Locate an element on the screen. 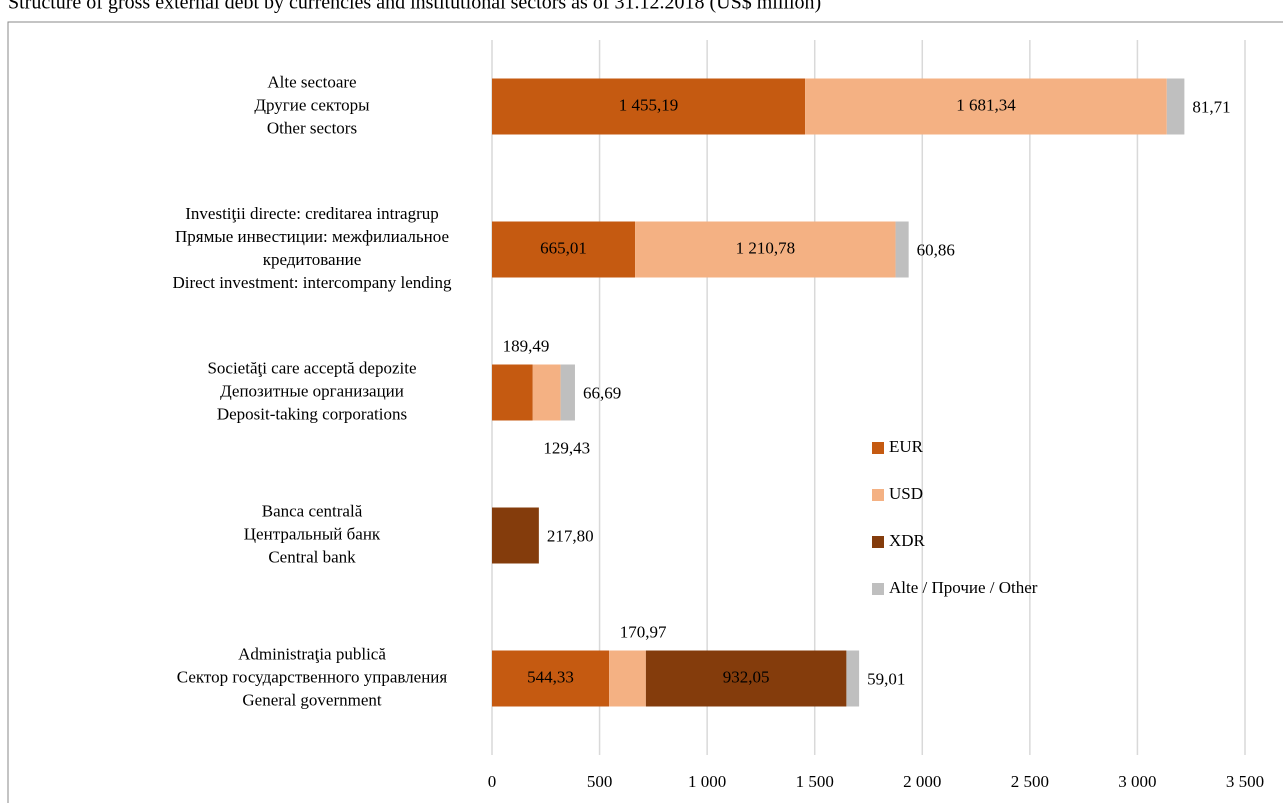 The image size is (1283, 803). data-label: 59,01 is located at coordinates (886, 678).